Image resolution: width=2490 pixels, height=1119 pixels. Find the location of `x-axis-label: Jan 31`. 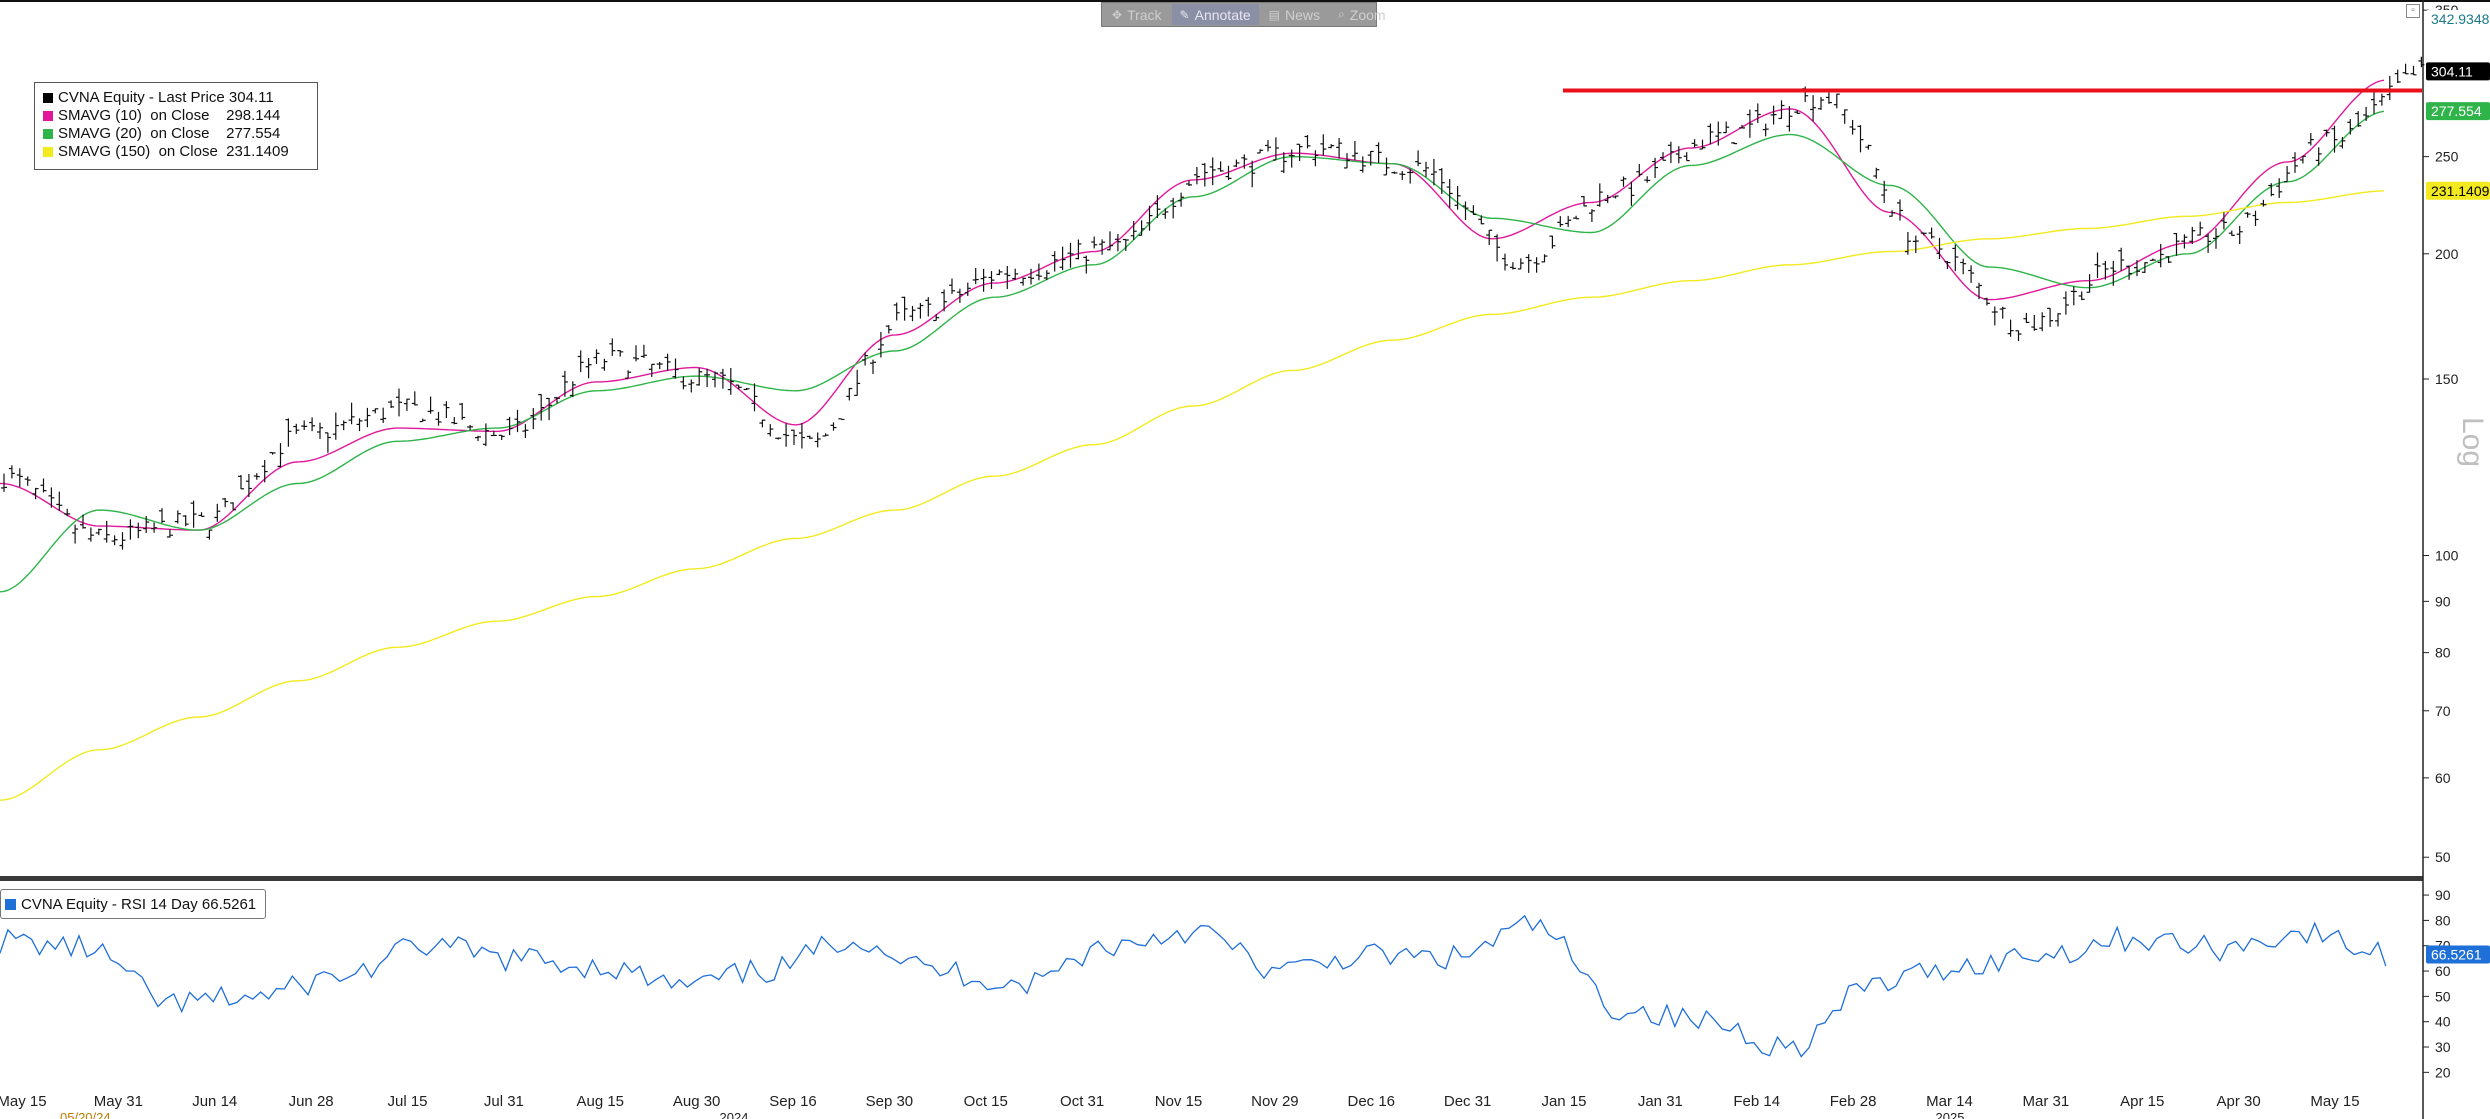

x-axis-label: Jan 31 is located at coordinates (1660, 1101).